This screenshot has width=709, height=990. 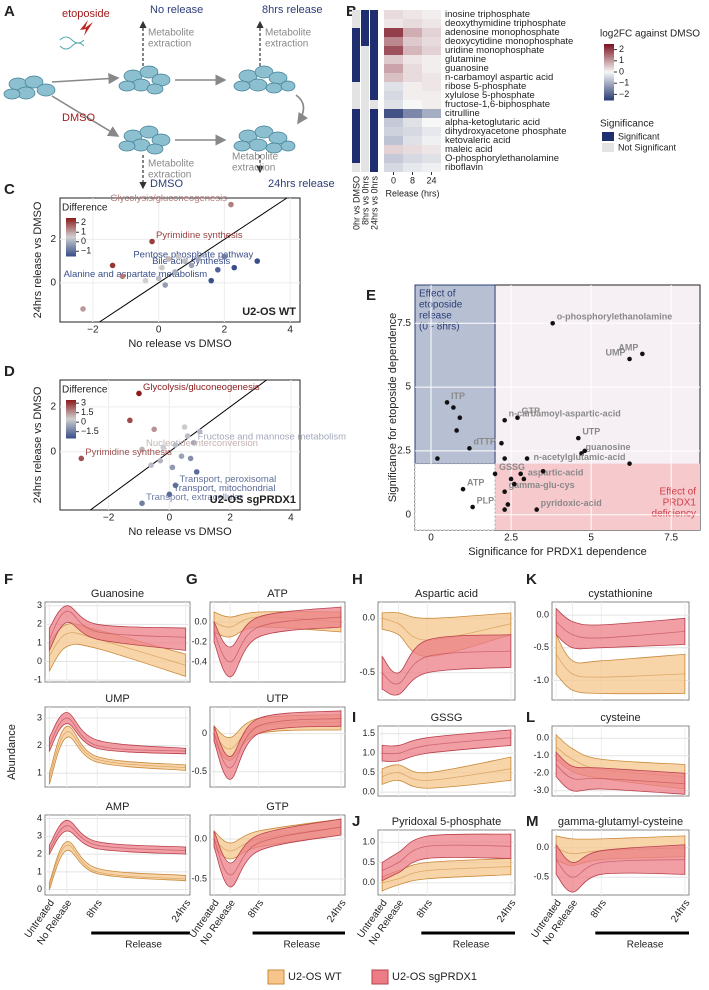 I want to click on panel-label: L, so click(x=530, y=717).